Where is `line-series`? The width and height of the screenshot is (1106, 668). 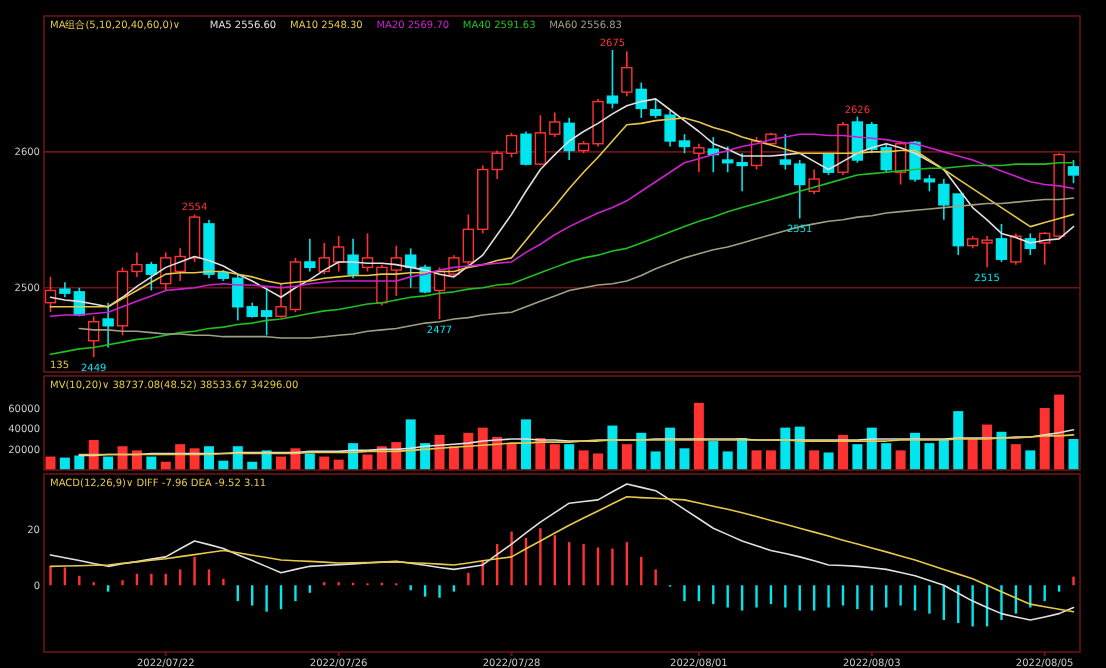
line-series is located at coordinates (576, 445).